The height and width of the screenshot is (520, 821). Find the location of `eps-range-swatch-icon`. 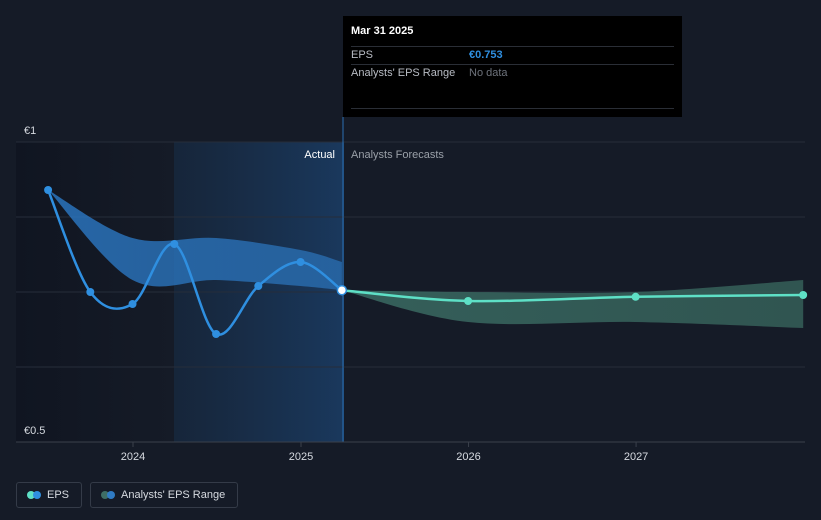

eps-range-swatch-icon is located at coordinates (108, 495).